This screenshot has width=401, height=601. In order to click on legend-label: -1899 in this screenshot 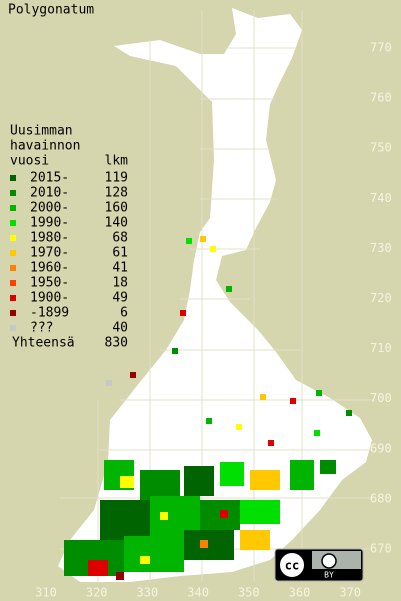, I will do `click(49, 313)`.